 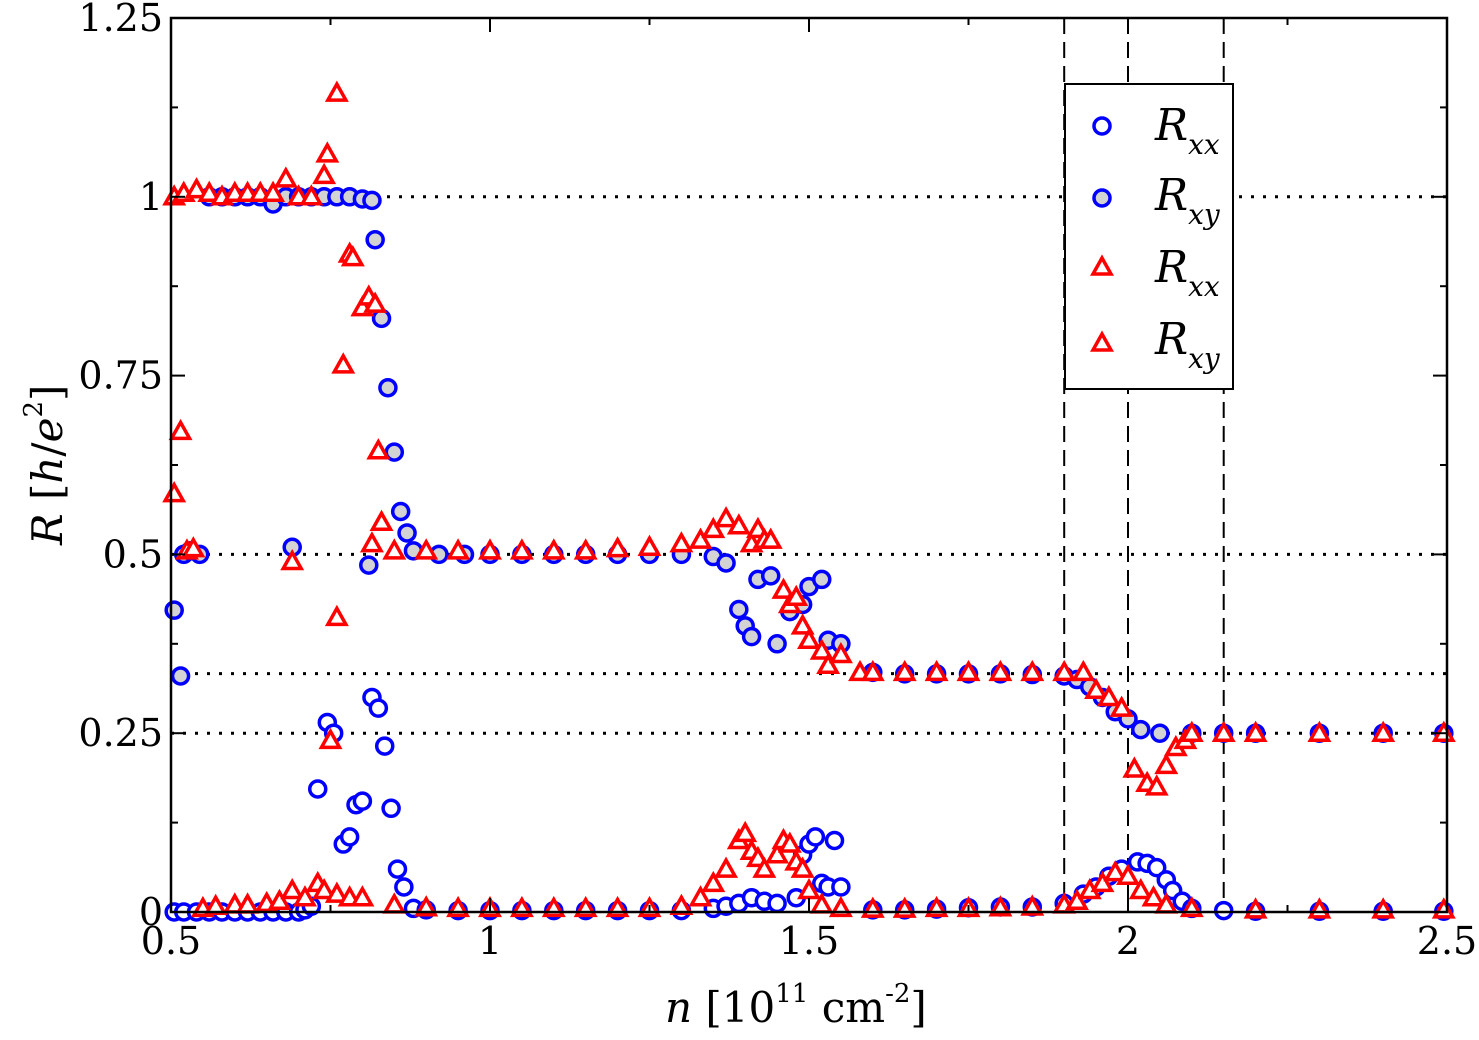 I want to click on legend-entry-rxx-triangle: Rxx, so click(x=1155, y=272).